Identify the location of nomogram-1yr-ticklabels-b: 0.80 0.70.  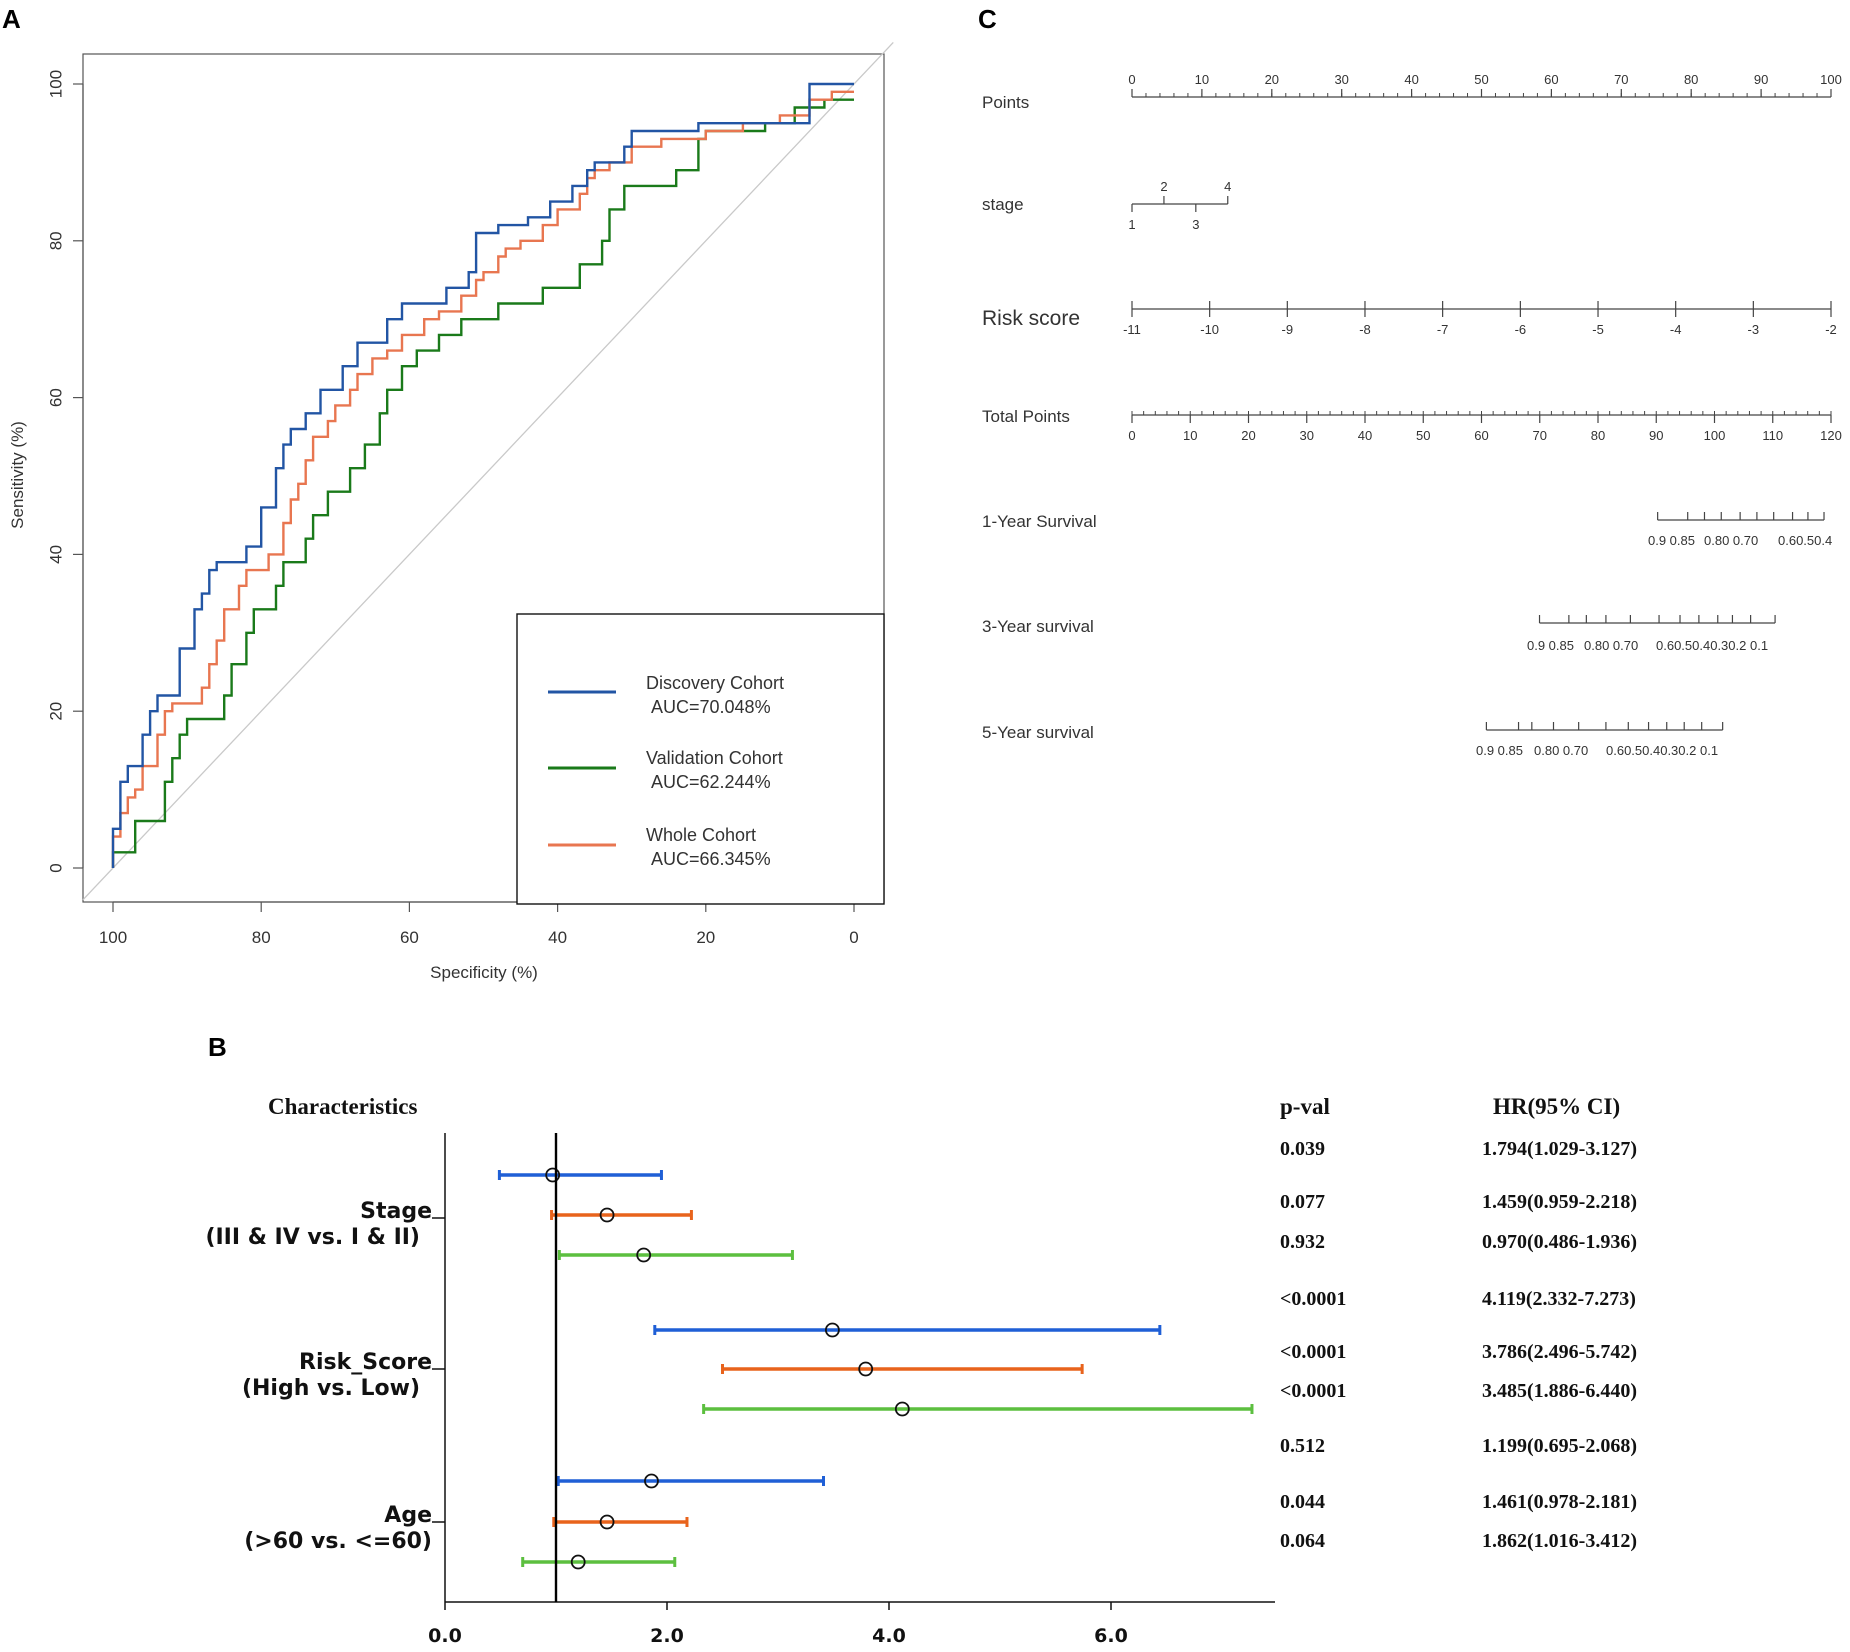
(1731, 540).